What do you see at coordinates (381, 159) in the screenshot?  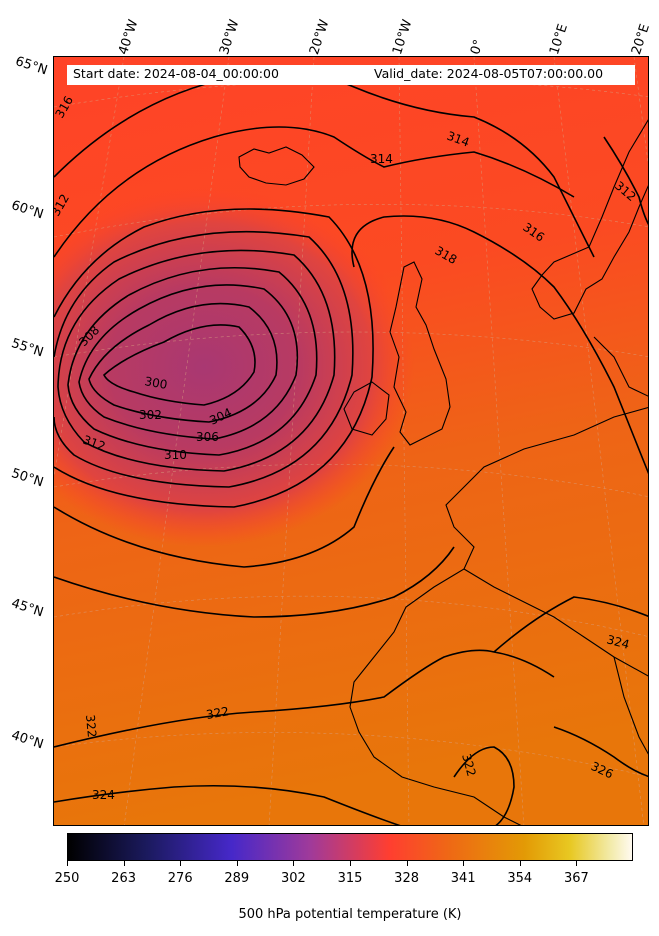 I see `contour-label: 314` at bounding box center [381, 159].